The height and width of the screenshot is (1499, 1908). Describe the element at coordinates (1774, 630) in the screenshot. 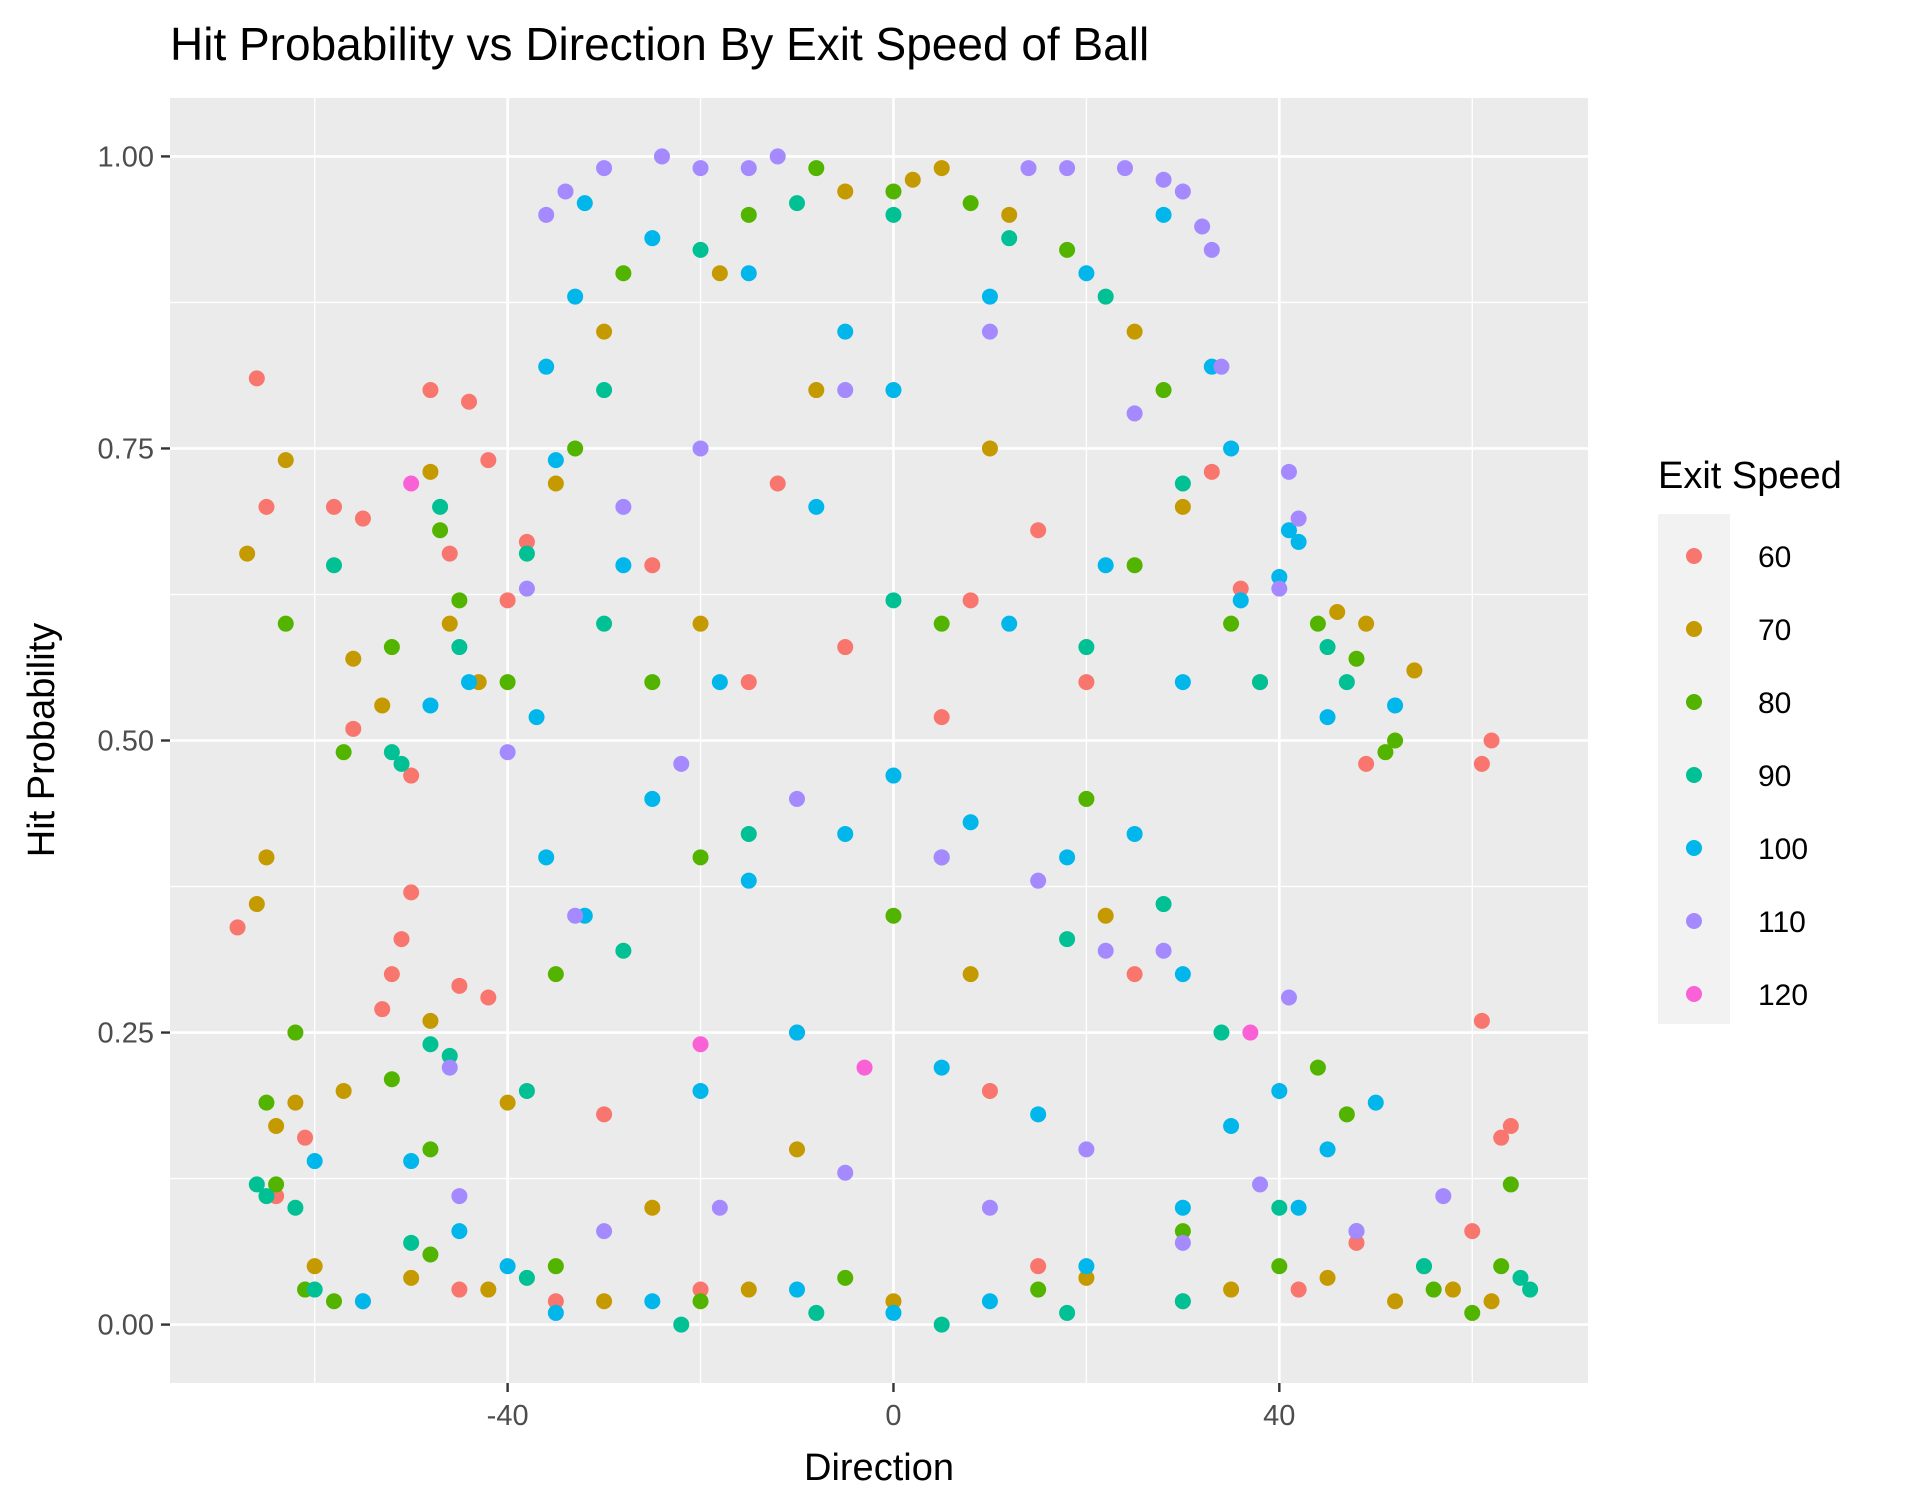

I see `legend-label-70: 70` at that location.